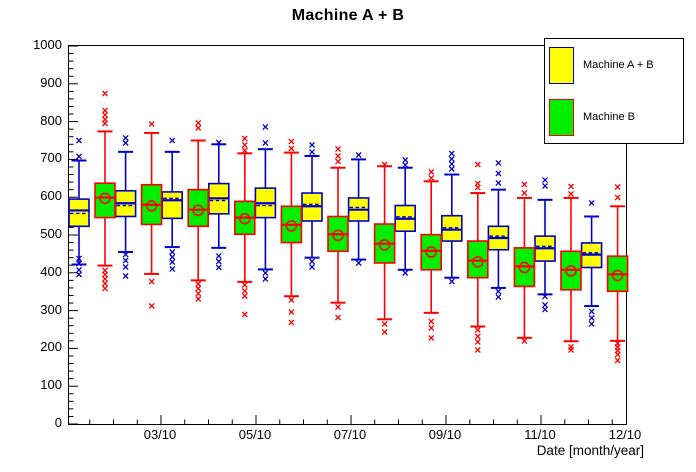 The width and height of the screenshot is (696, 472). Describe the element at coordinates (591, 263) in the screenshot. I see `candle-machine-a-b-12: ××××` at that location.